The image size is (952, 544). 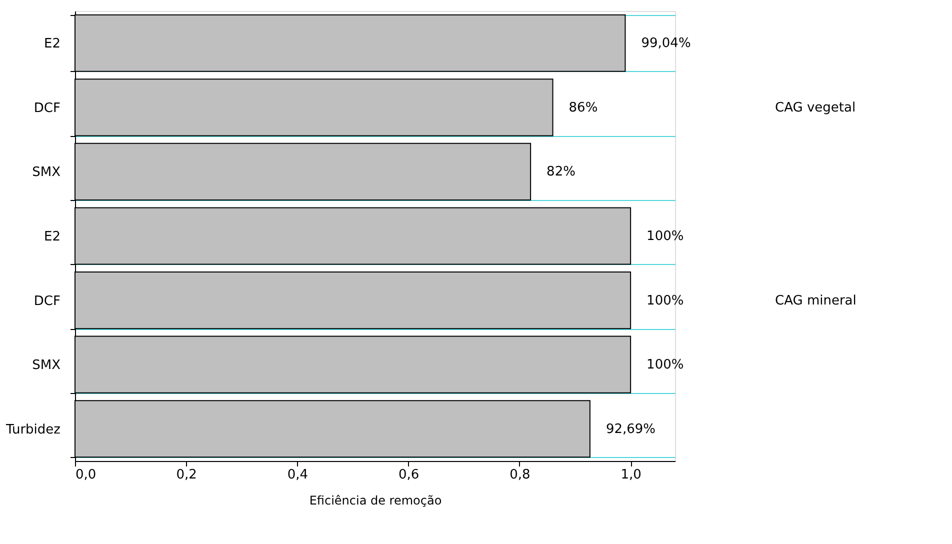 What do you see at coordinates (666, 44) in the screenshot?
I see `data-label: 99,04%` at bounding box center [666, 44].